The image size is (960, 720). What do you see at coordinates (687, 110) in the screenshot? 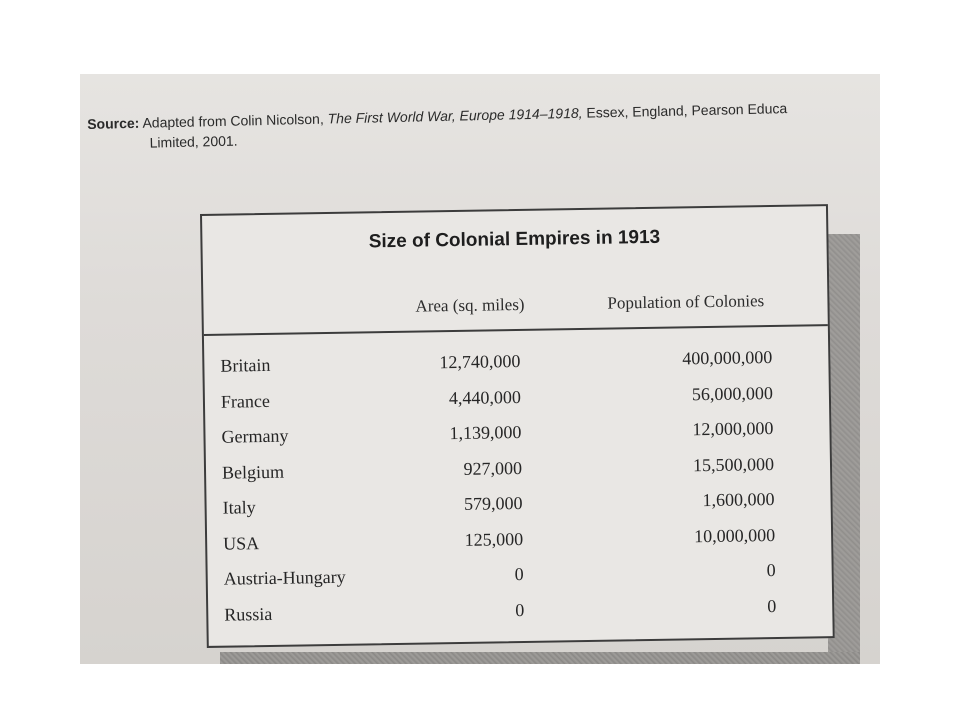
I see `source-text-after: Essex, England, Pearson Educa` at bounding box center [687, 110].